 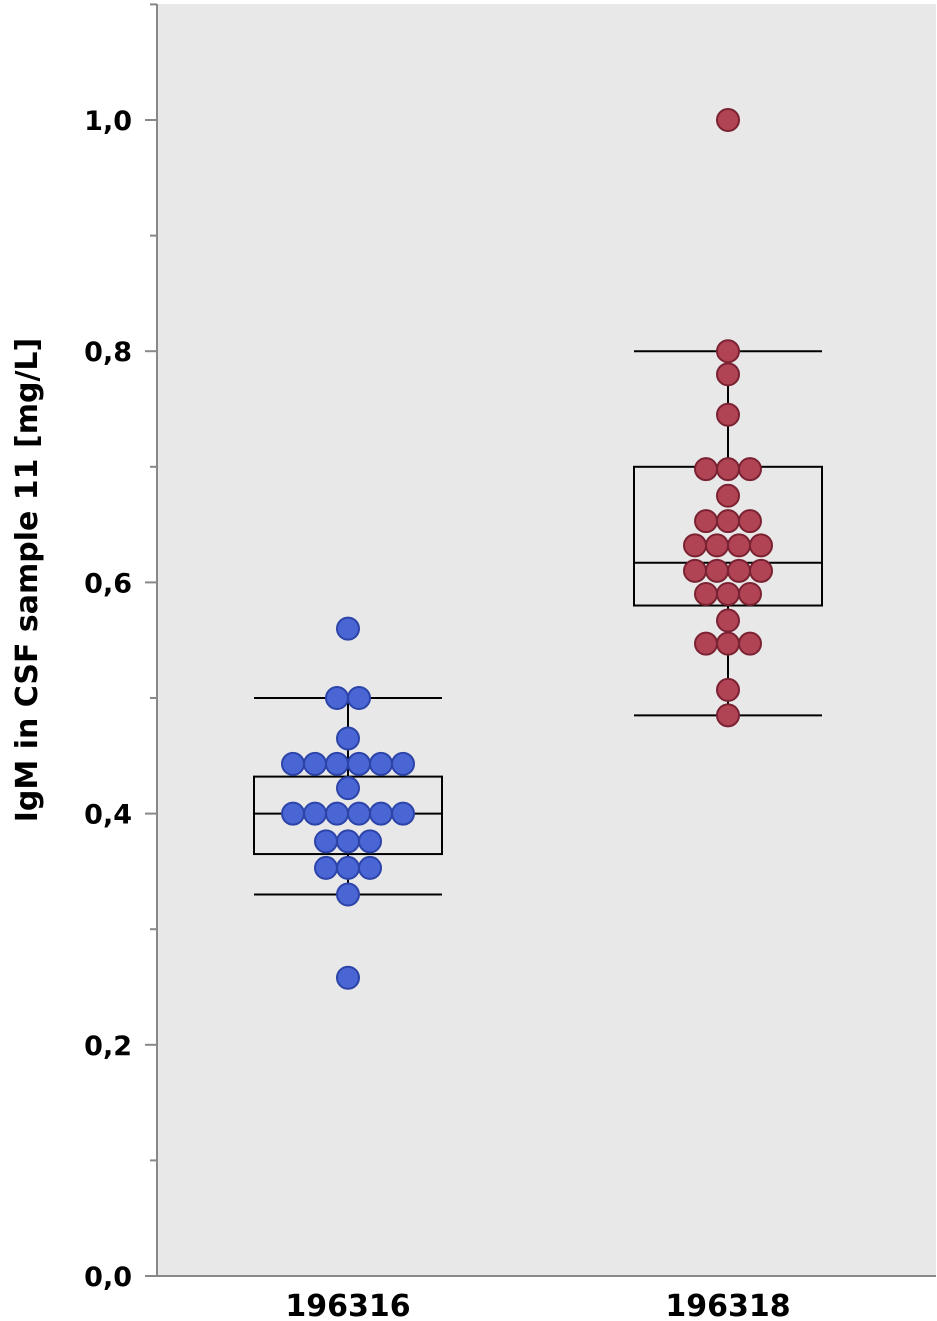 I want to click on y-tick-label: 1,0, so click(x=108, y=121).